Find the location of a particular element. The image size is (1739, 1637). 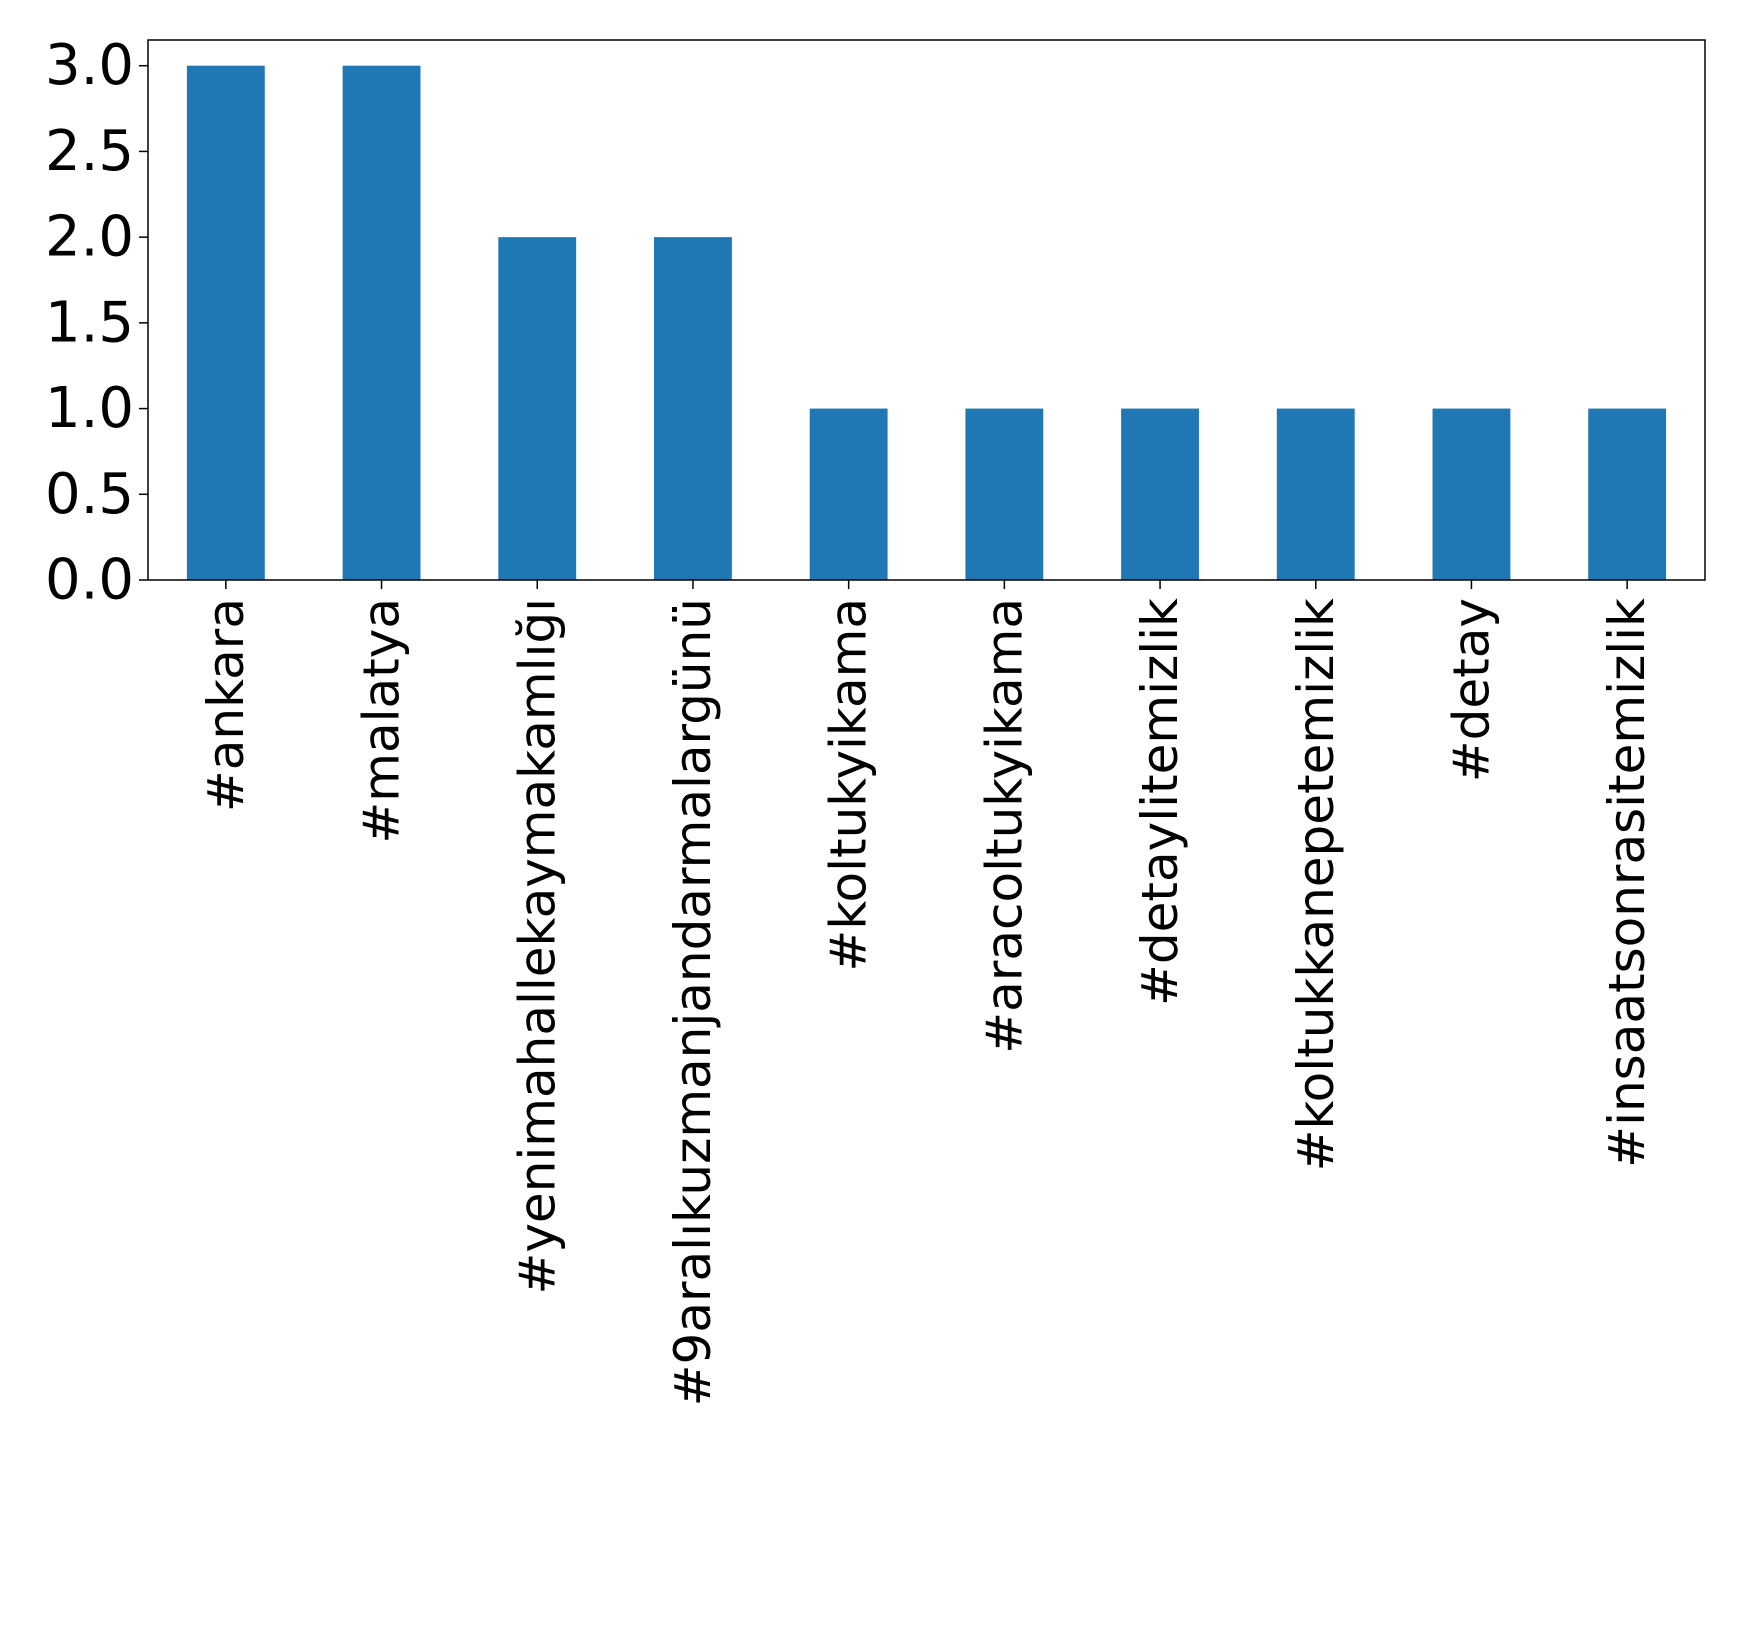

x-tick-label: #ankara is located at coordinates (226, 705).